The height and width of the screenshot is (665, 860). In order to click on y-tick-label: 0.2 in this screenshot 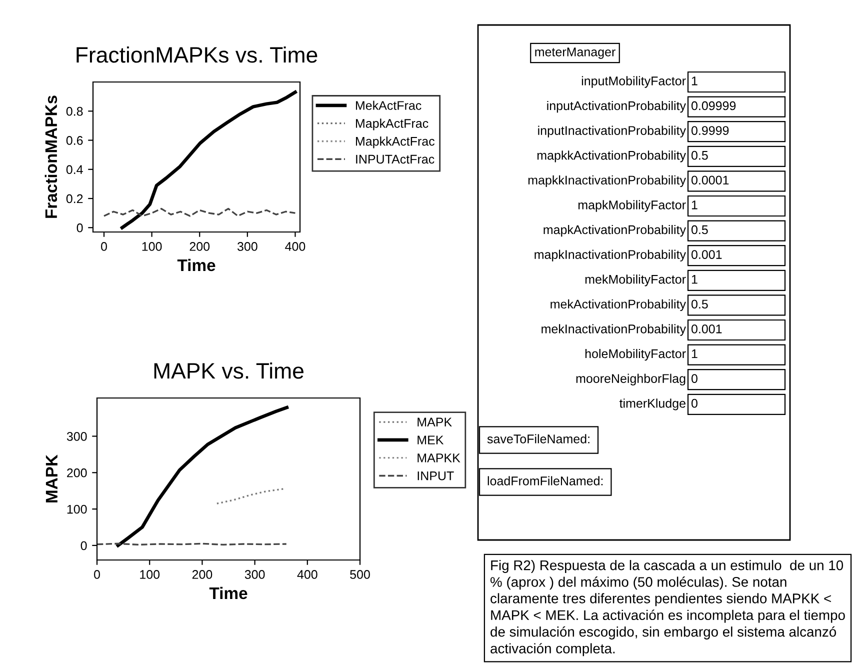, I will do `click(74, 199)`.